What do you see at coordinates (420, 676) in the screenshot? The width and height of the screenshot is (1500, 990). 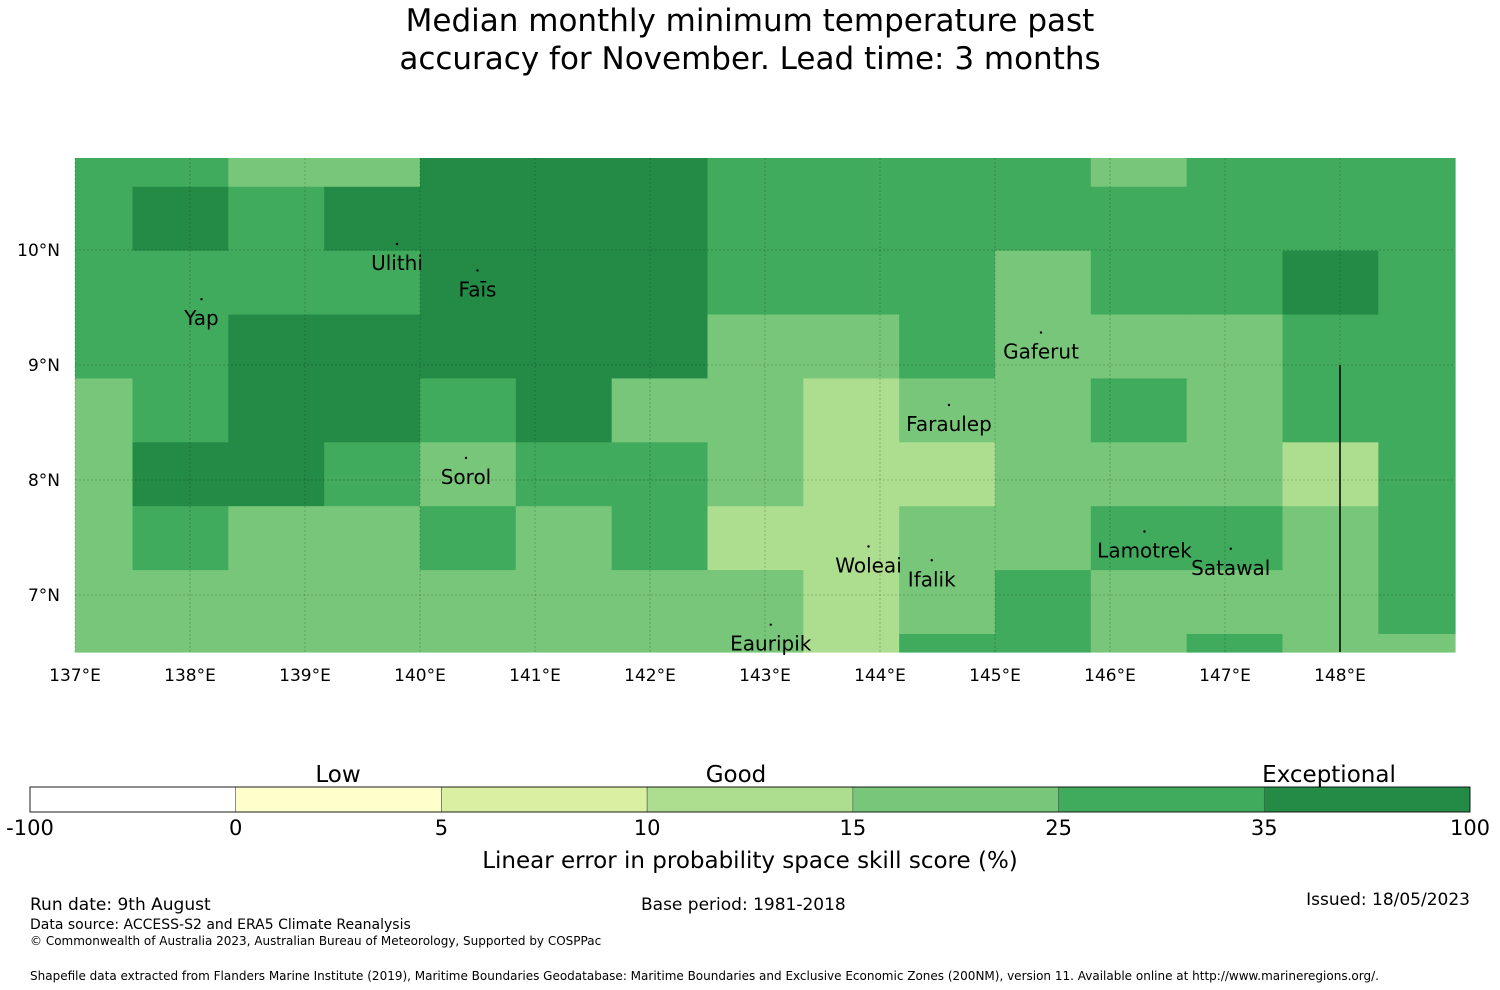 I see `longitude-tick-label: 140°E` at bounding box center [420, 676].